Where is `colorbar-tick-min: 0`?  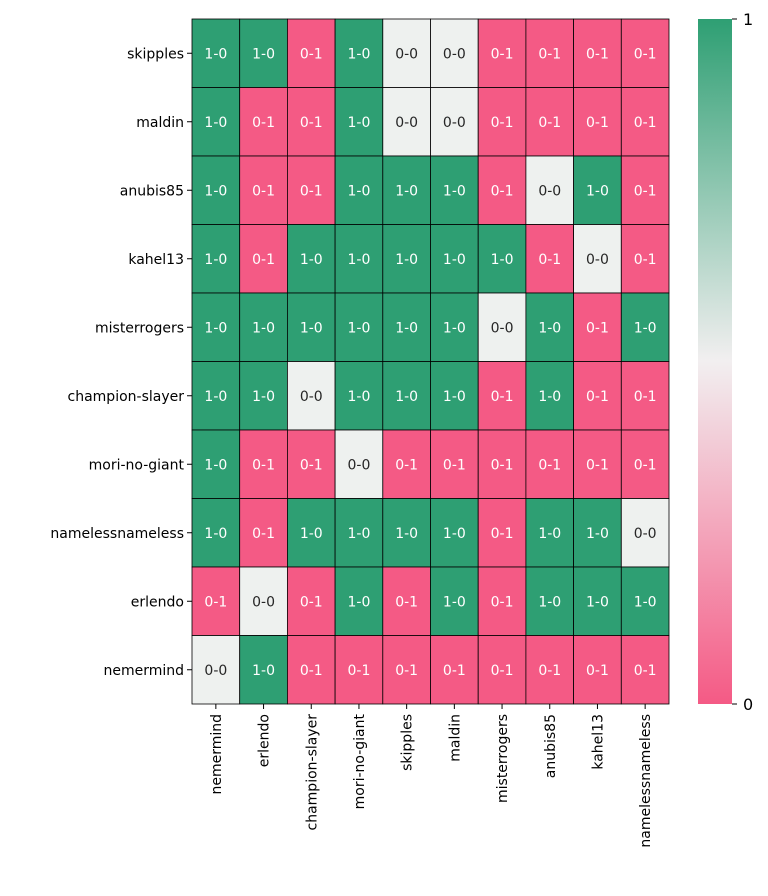
colorbar-tick-min: 0 is located at coordinates (748, 704).